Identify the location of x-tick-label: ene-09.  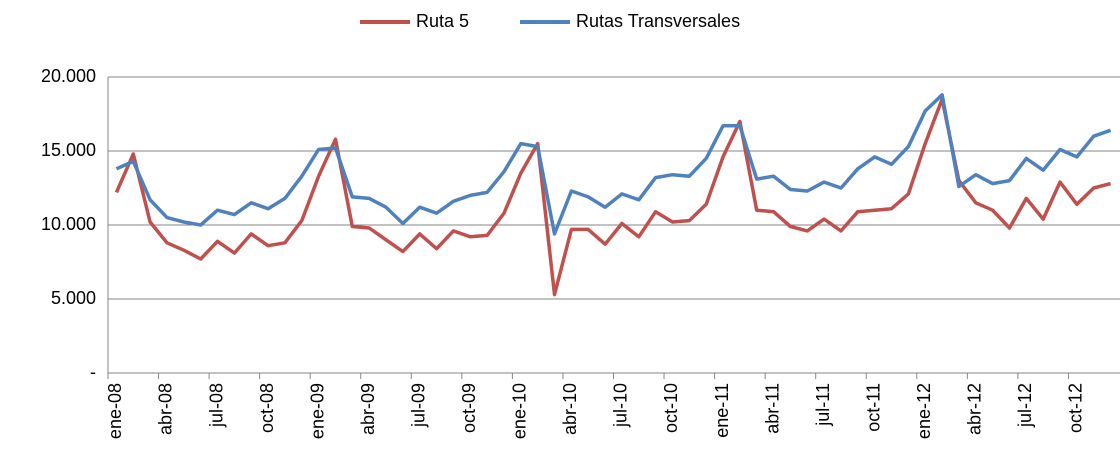
(317, 411).